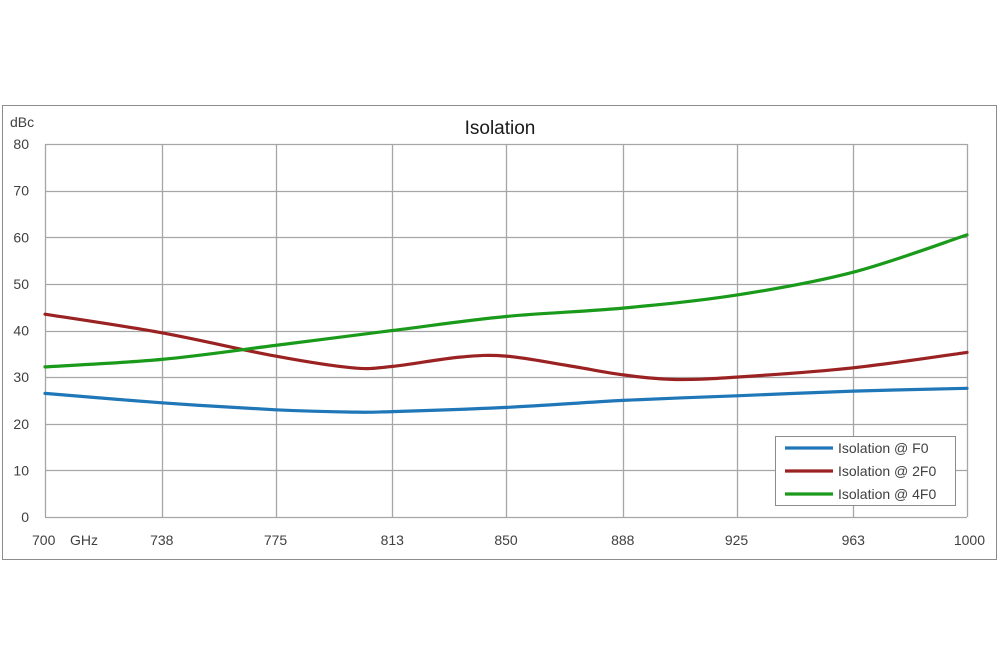  Describe the element at coordinates (84, 540) in the screenshot. I see `x-axis-unit-label: GHz` at that location.